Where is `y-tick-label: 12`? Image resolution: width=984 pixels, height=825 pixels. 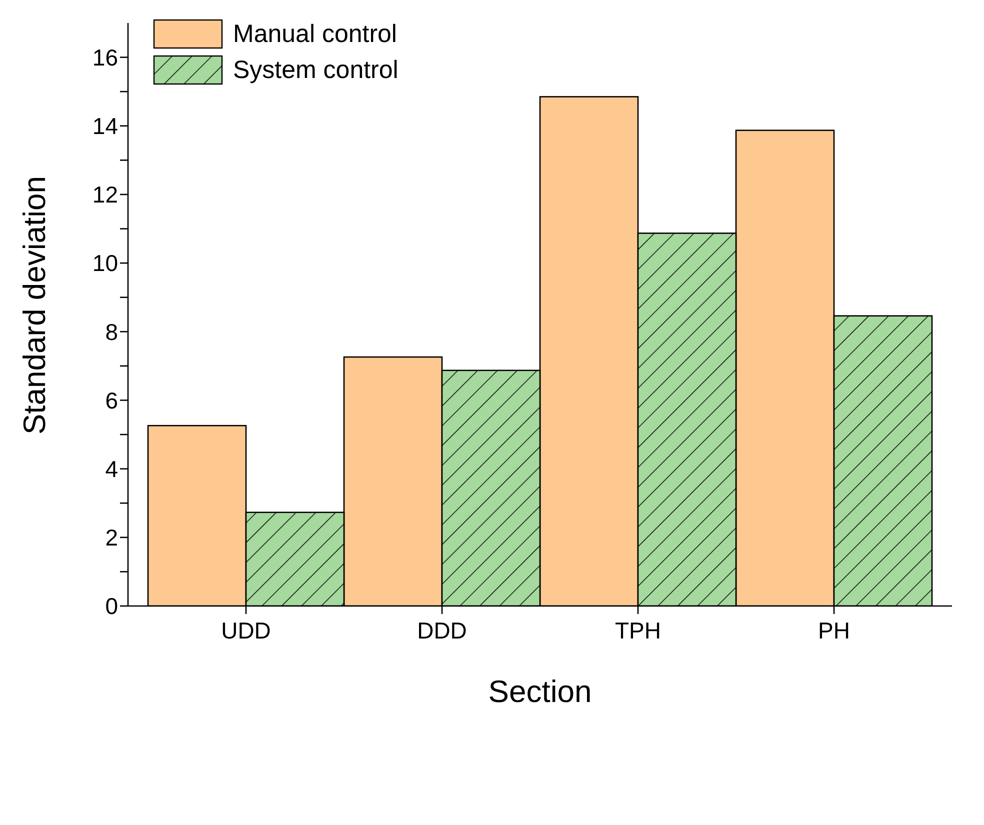
y-tick-label: 12 is located at coordinates (105, 195).